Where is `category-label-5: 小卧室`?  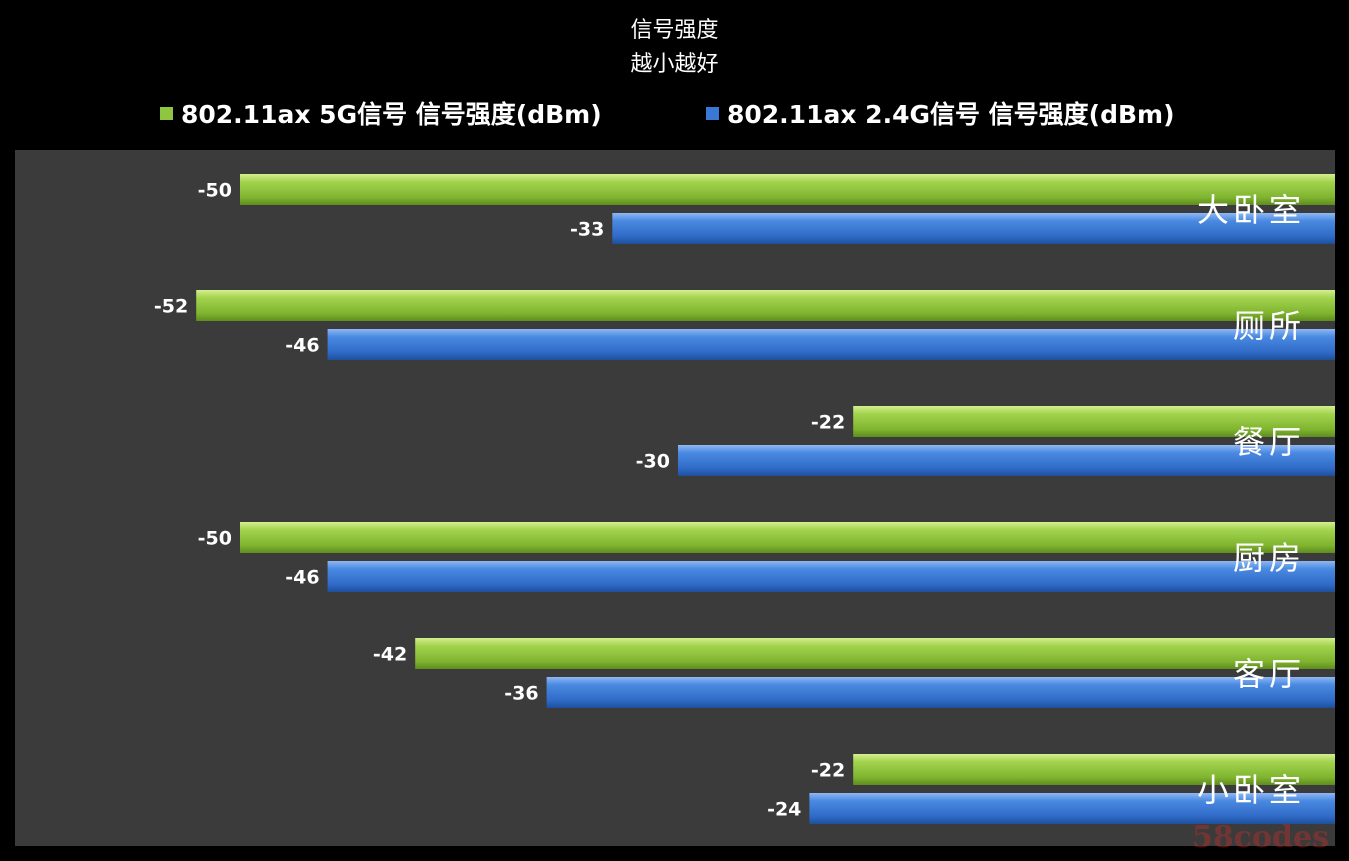 category-label-5: 小卧室 is located at coordinates (1251, 790).